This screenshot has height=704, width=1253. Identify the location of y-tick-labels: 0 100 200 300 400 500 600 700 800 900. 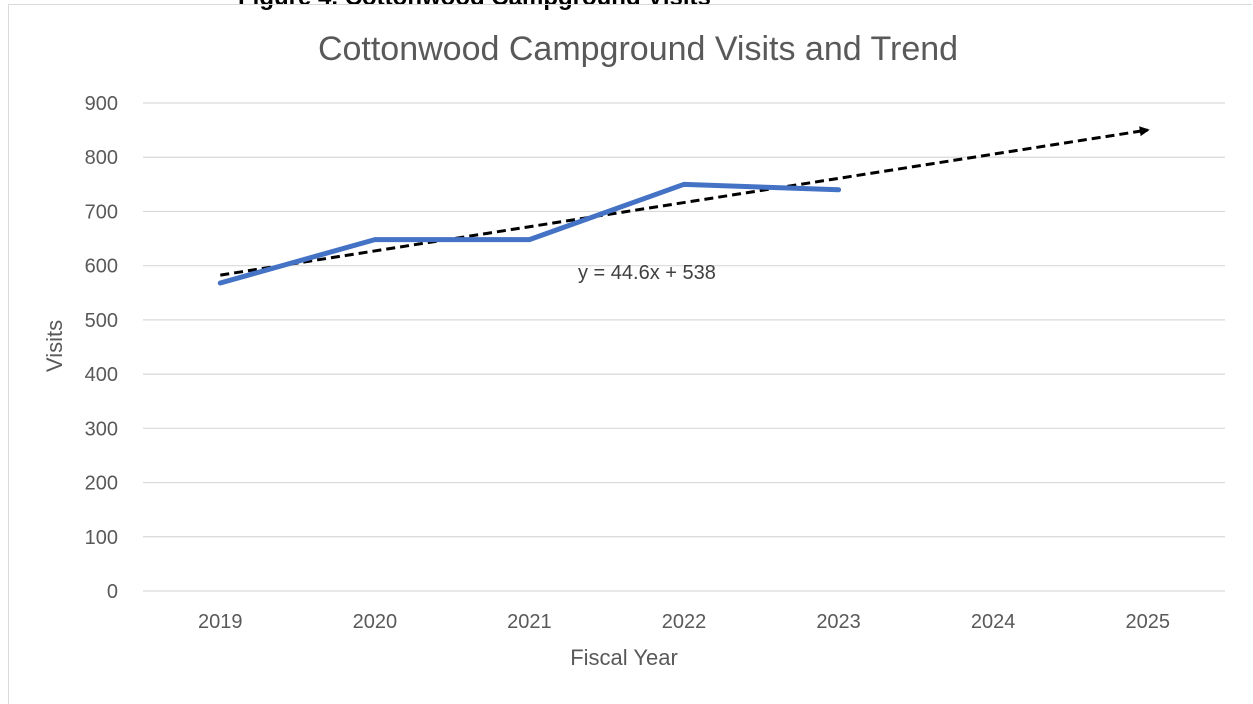
(101, 348).